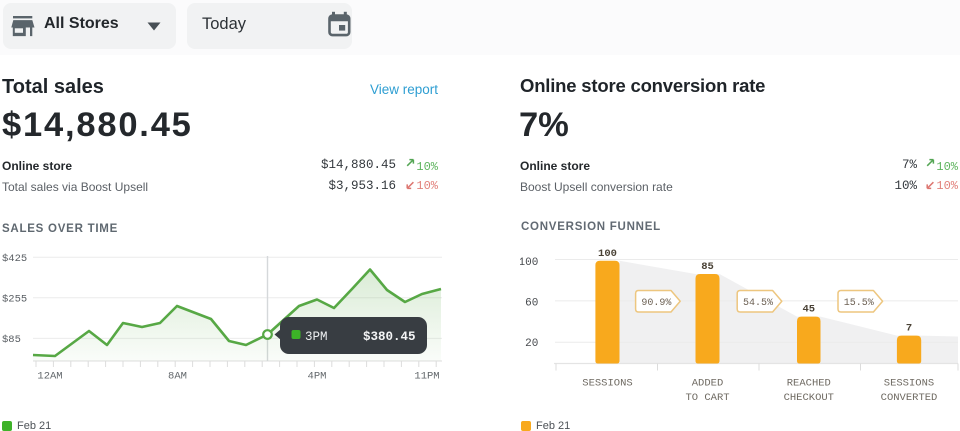 This screenshot has width=960, height=431. What do you see at coordinates (531, 344) in the screenshot?
I see `svg-text: 20` at bounding box center [531, 344].